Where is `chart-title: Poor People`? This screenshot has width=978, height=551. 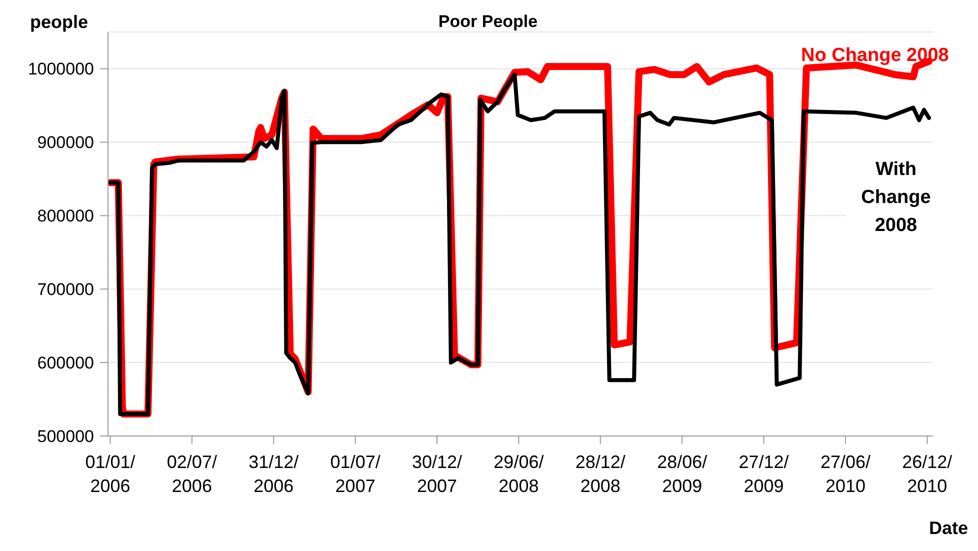
chart-title: Poor People is located at coordinates (488, 21).